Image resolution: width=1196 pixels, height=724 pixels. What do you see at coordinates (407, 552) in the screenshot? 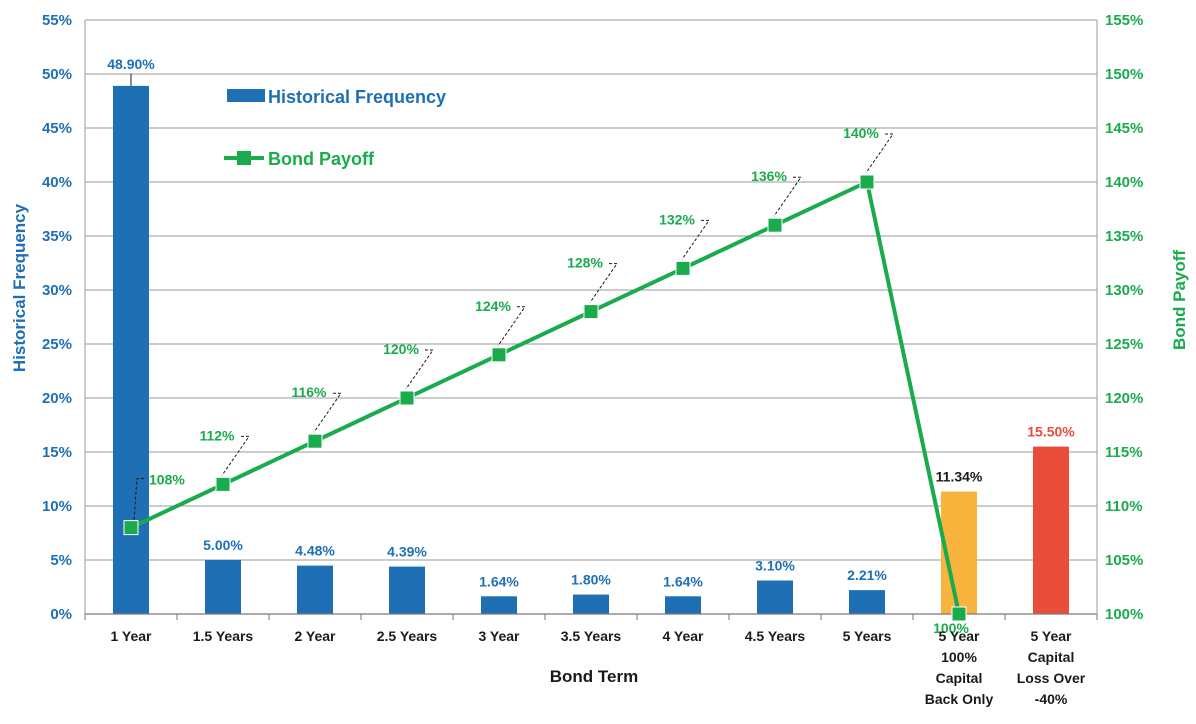
I see `bar-data-label: 4.39%` at bounding box center [407, 552].